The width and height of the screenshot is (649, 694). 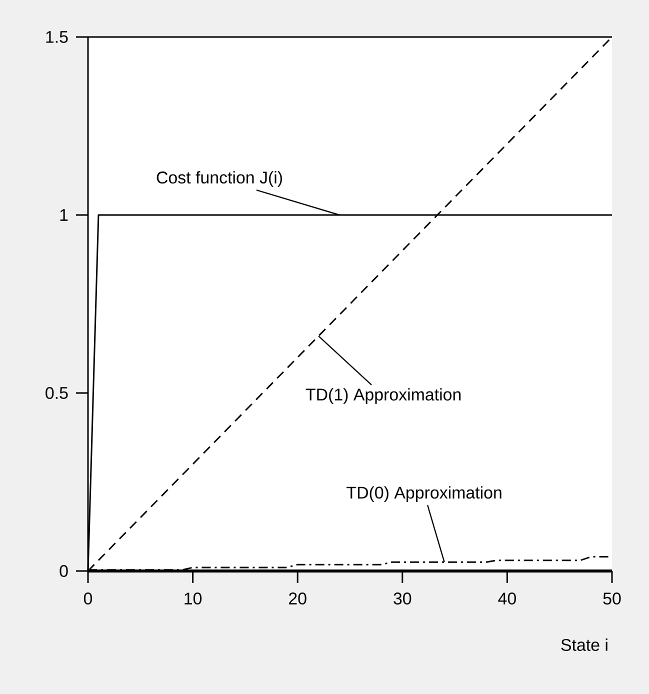 I want to click on x-axis-title: State i, so click(x=584, y=644).